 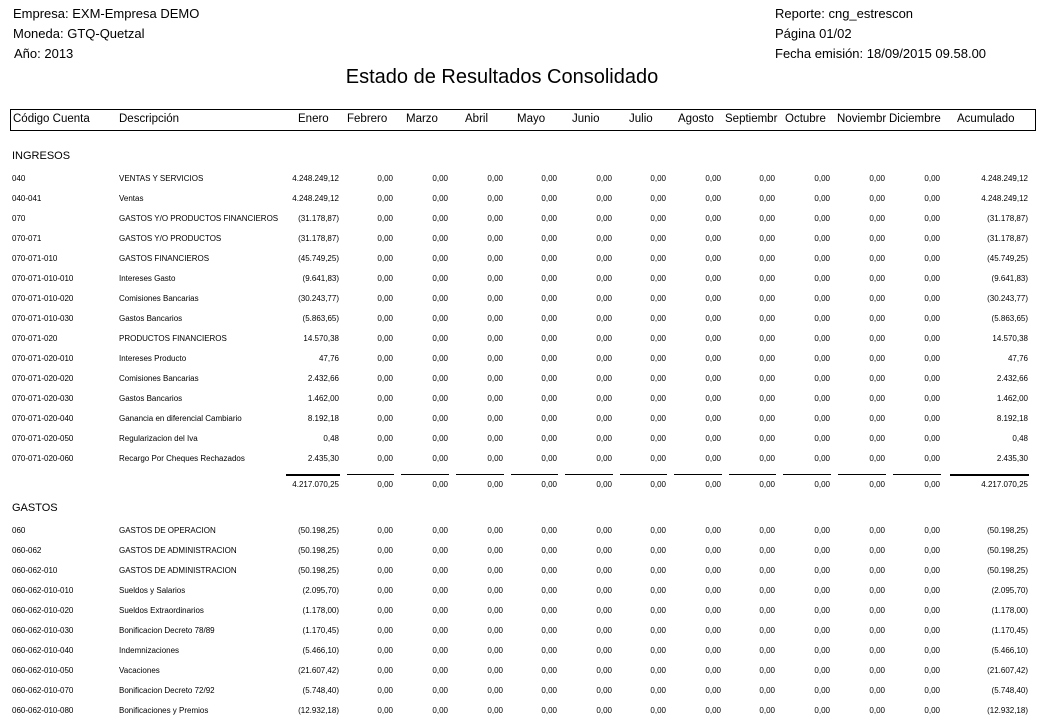 I want to click on account-code: 060-062-010-050, so click(x=43, y=670).